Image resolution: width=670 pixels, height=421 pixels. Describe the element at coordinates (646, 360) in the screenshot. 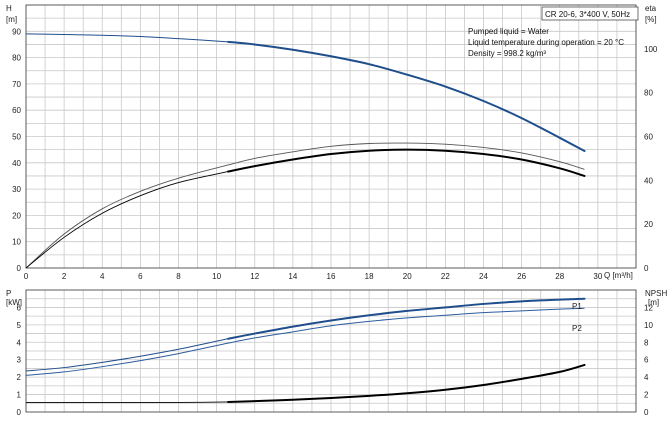

I see `npsh-tick-label: 6` at that location.